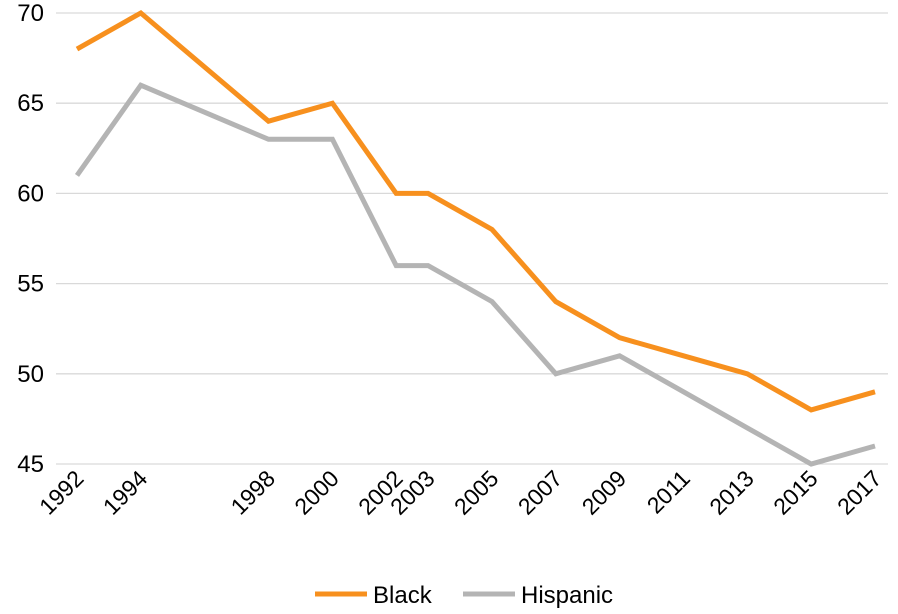 The height and width of the screenshot is (614, 898). Describe the element at coordinates (30, 374) in the screenshot. I see `y-tick-label: 50` at that location.